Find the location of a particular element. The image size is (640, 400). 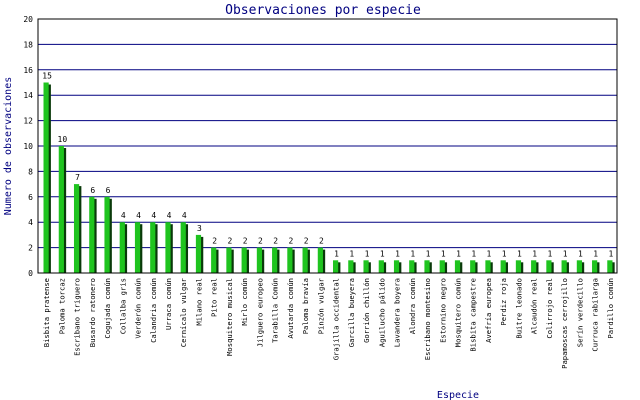

y-tick-labels: 0 2 4 6 8 10 12 14 16 18 20 is located at coordinates (28, 146).